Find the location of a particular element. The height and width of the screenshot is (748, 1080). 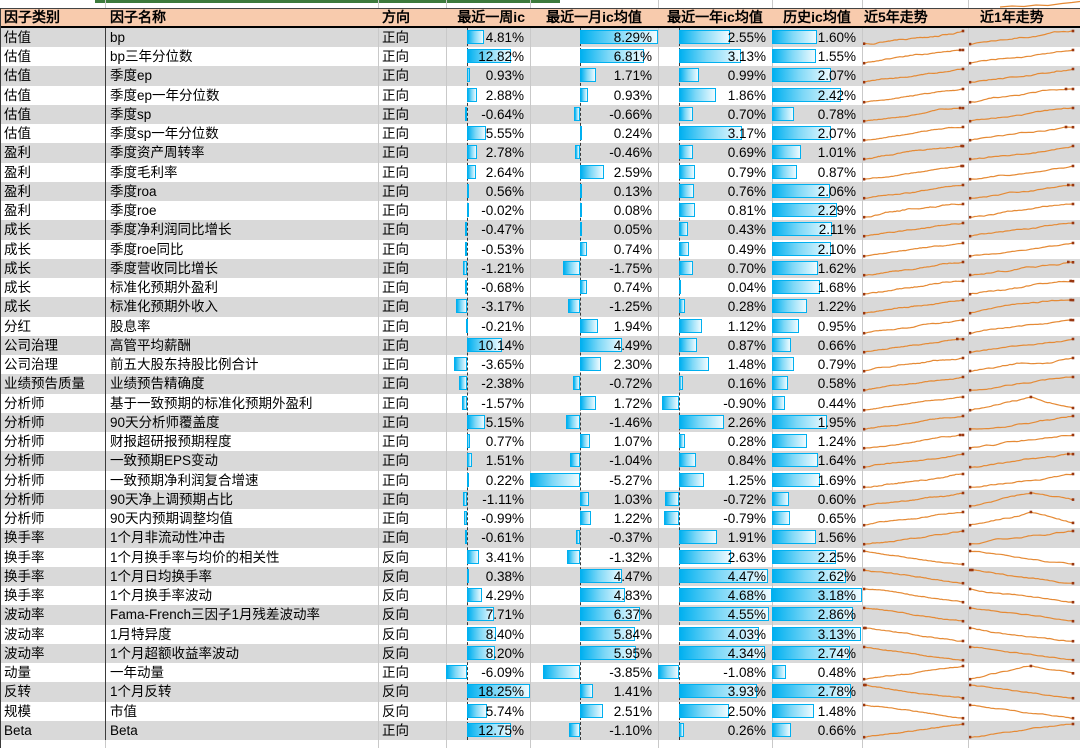

cell-factor-name: 前五大股东持股比例合计 is located at coordinates (184, 365).